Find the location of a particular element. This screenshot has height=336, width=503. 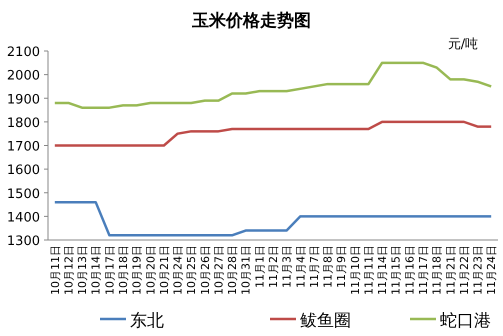

x-tick-label: 11月24日 is located at coordinates (491, 270).